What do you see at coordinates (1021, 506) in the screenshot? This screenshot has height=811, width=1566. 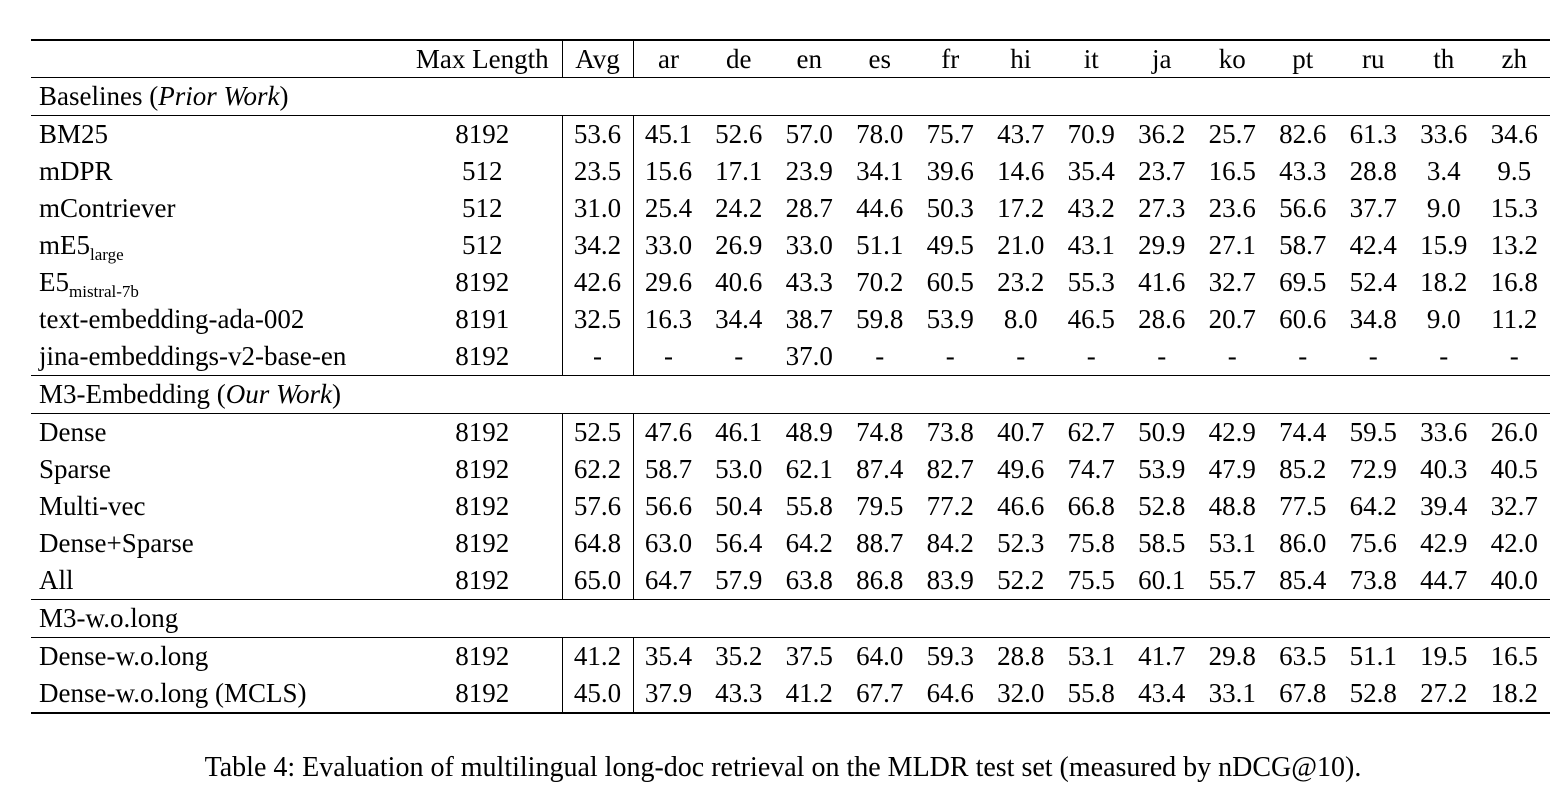 I see `score-cell-hi: 46.6` at bounding box center [1021, 506].